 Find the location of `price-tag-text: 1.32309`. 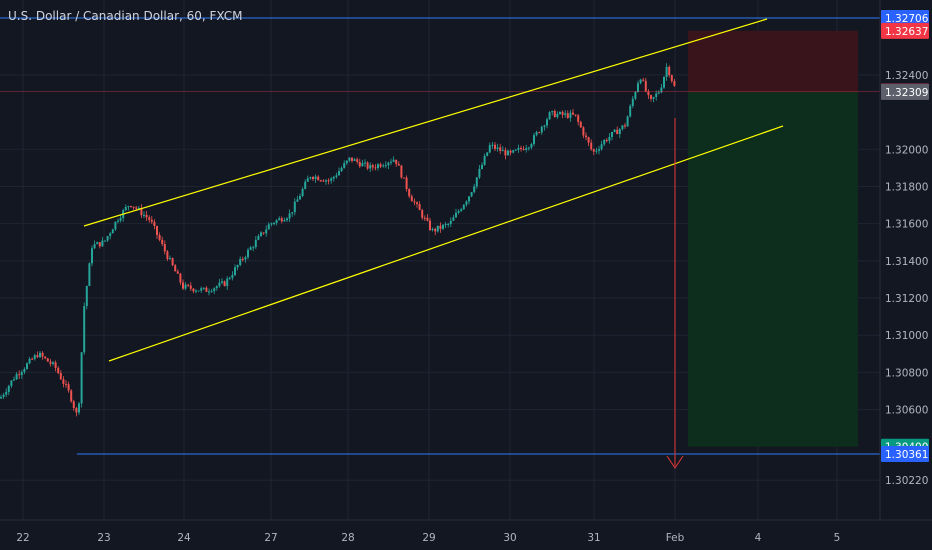

price-tag-text: 1.32309 is located at coordinates (906, 93).